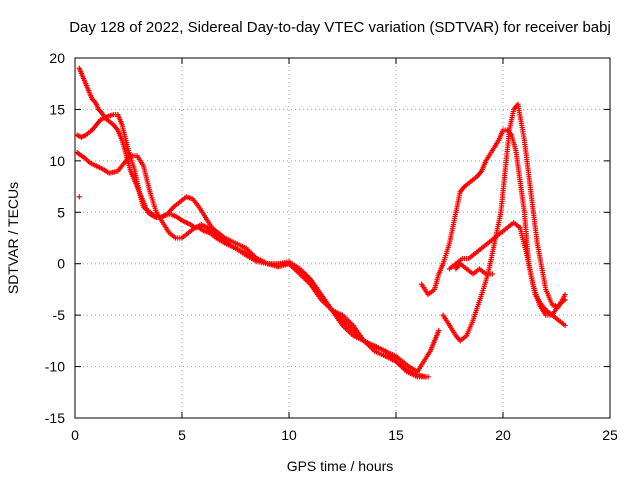 The width and height of the screenshot is (640, 480). Describe the element at coordinates (13, 238) in the screenshot. I see `y-axis-label: SDTVAR / TECUs` at that location.